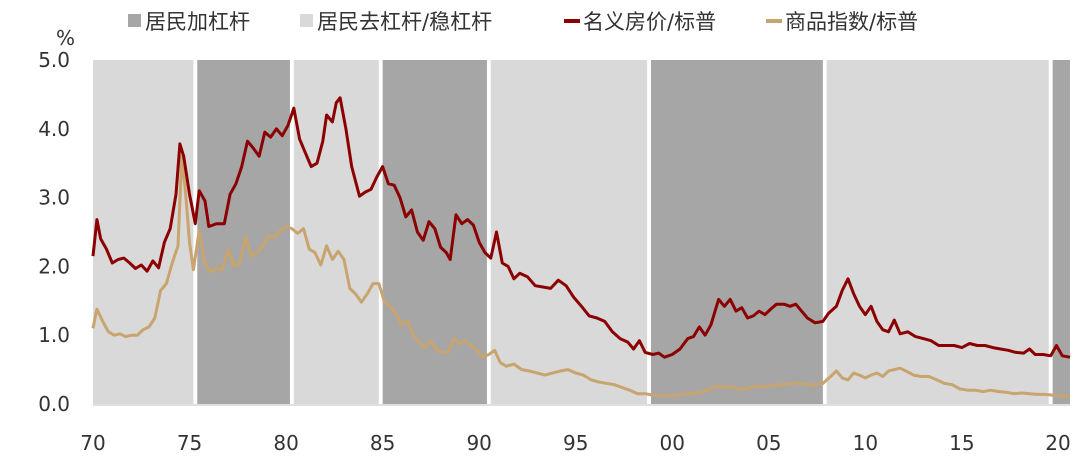 The height and width of the screenshot is (460, 1080). Describe the element at coordinates (478, 443) in the screenshot. I see `x-tick-label: 90` at that location.